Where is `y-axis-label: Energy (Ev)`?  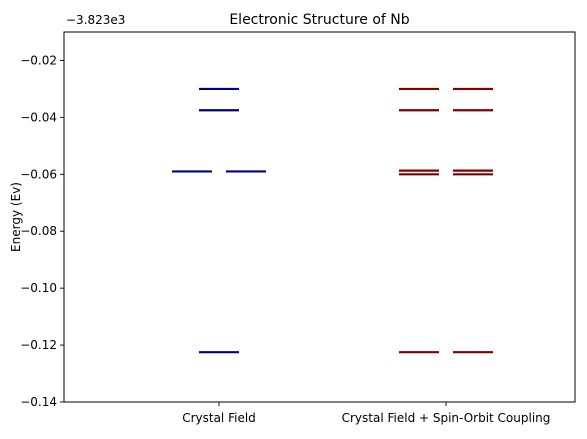
y-axis-label: Energy (Ev) is located at coordinates (16, 217).